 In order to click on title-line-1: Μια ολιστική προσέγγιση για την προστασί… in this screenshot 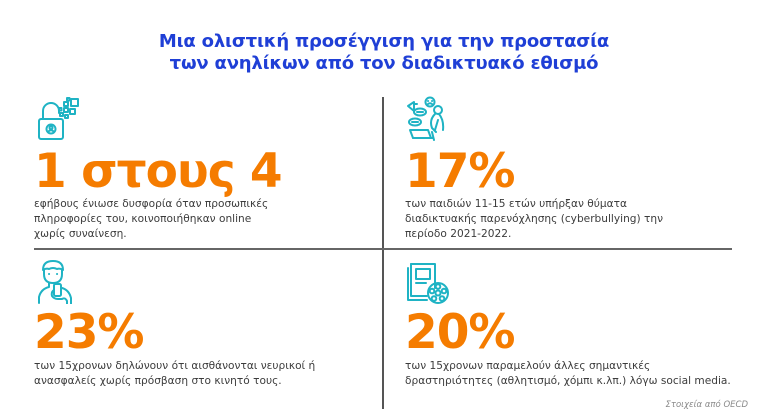, I will do `click(384, 41)`.